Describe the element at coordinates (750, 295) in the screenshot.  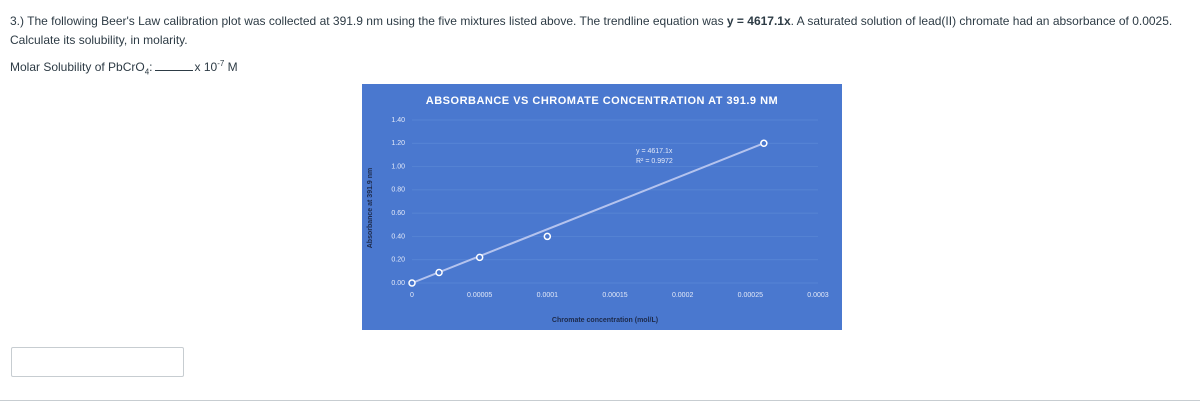
I see `x-tick-label: 0.00025` at that location.